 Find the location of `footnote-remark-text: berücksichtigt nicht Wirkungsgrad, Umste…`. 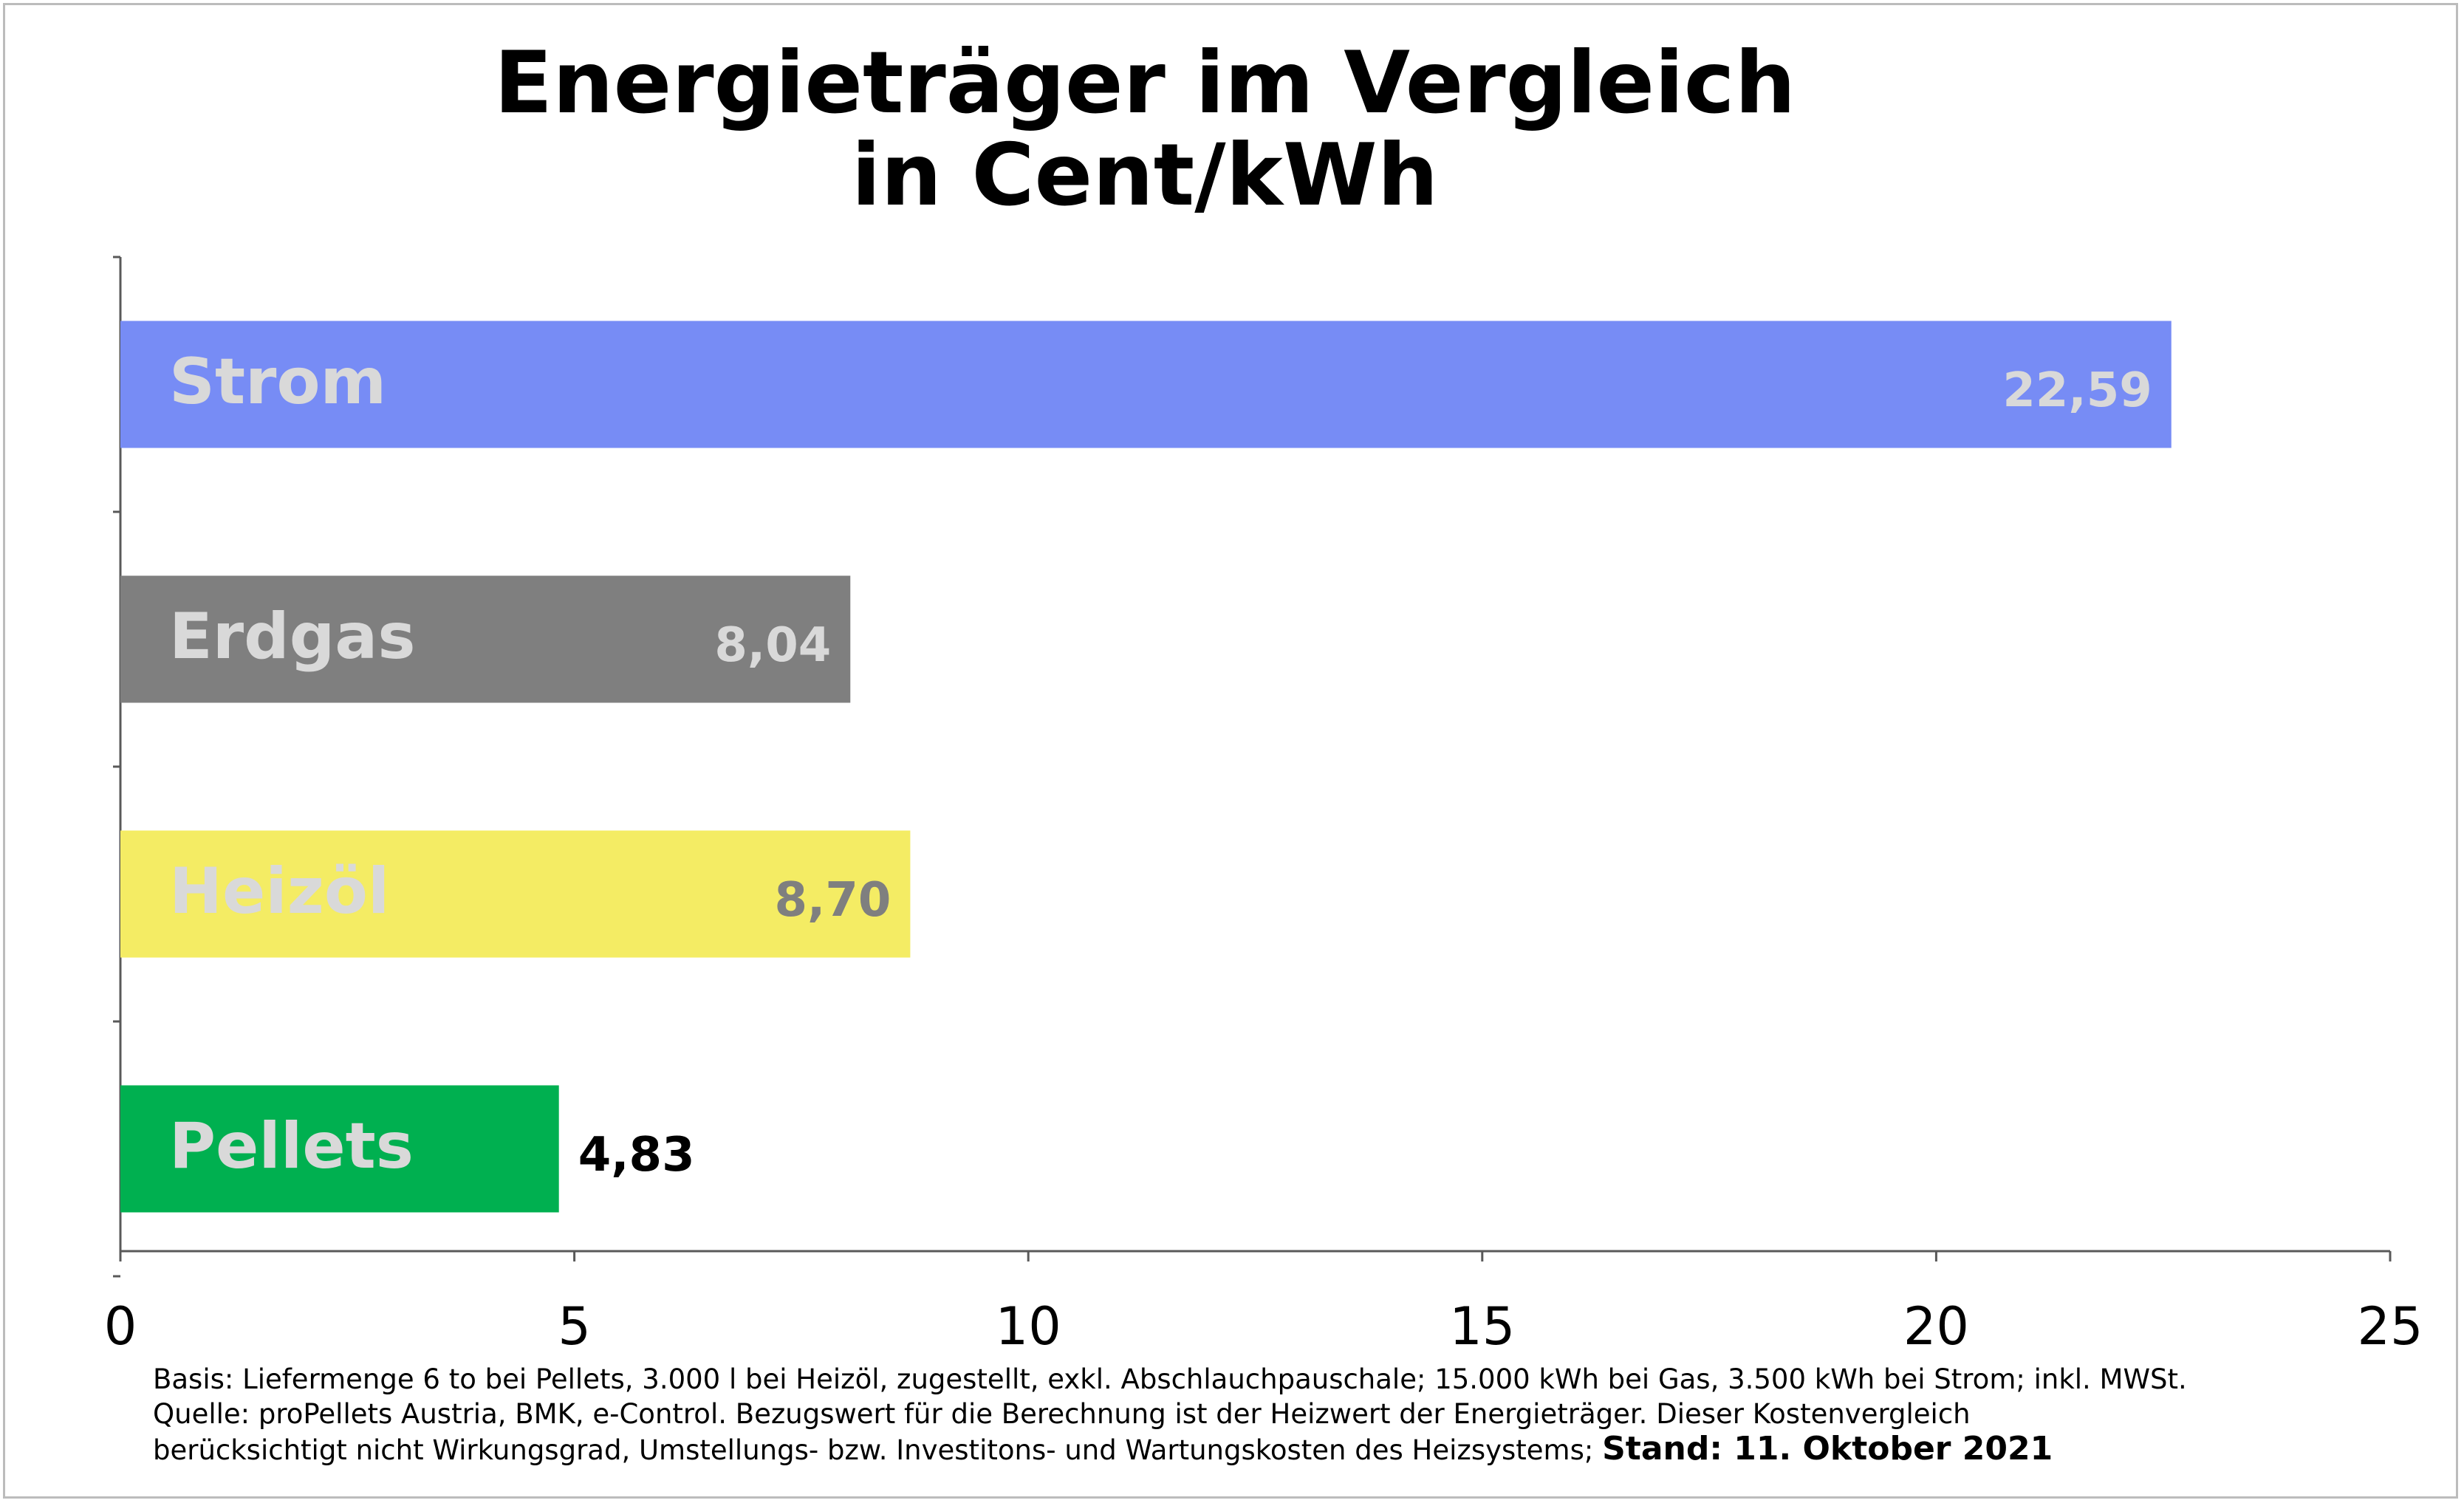

footnote-remark-text: berücksichtigt nicht Wirkungsgrad, Umste… is located at coordinates (873, 1450).